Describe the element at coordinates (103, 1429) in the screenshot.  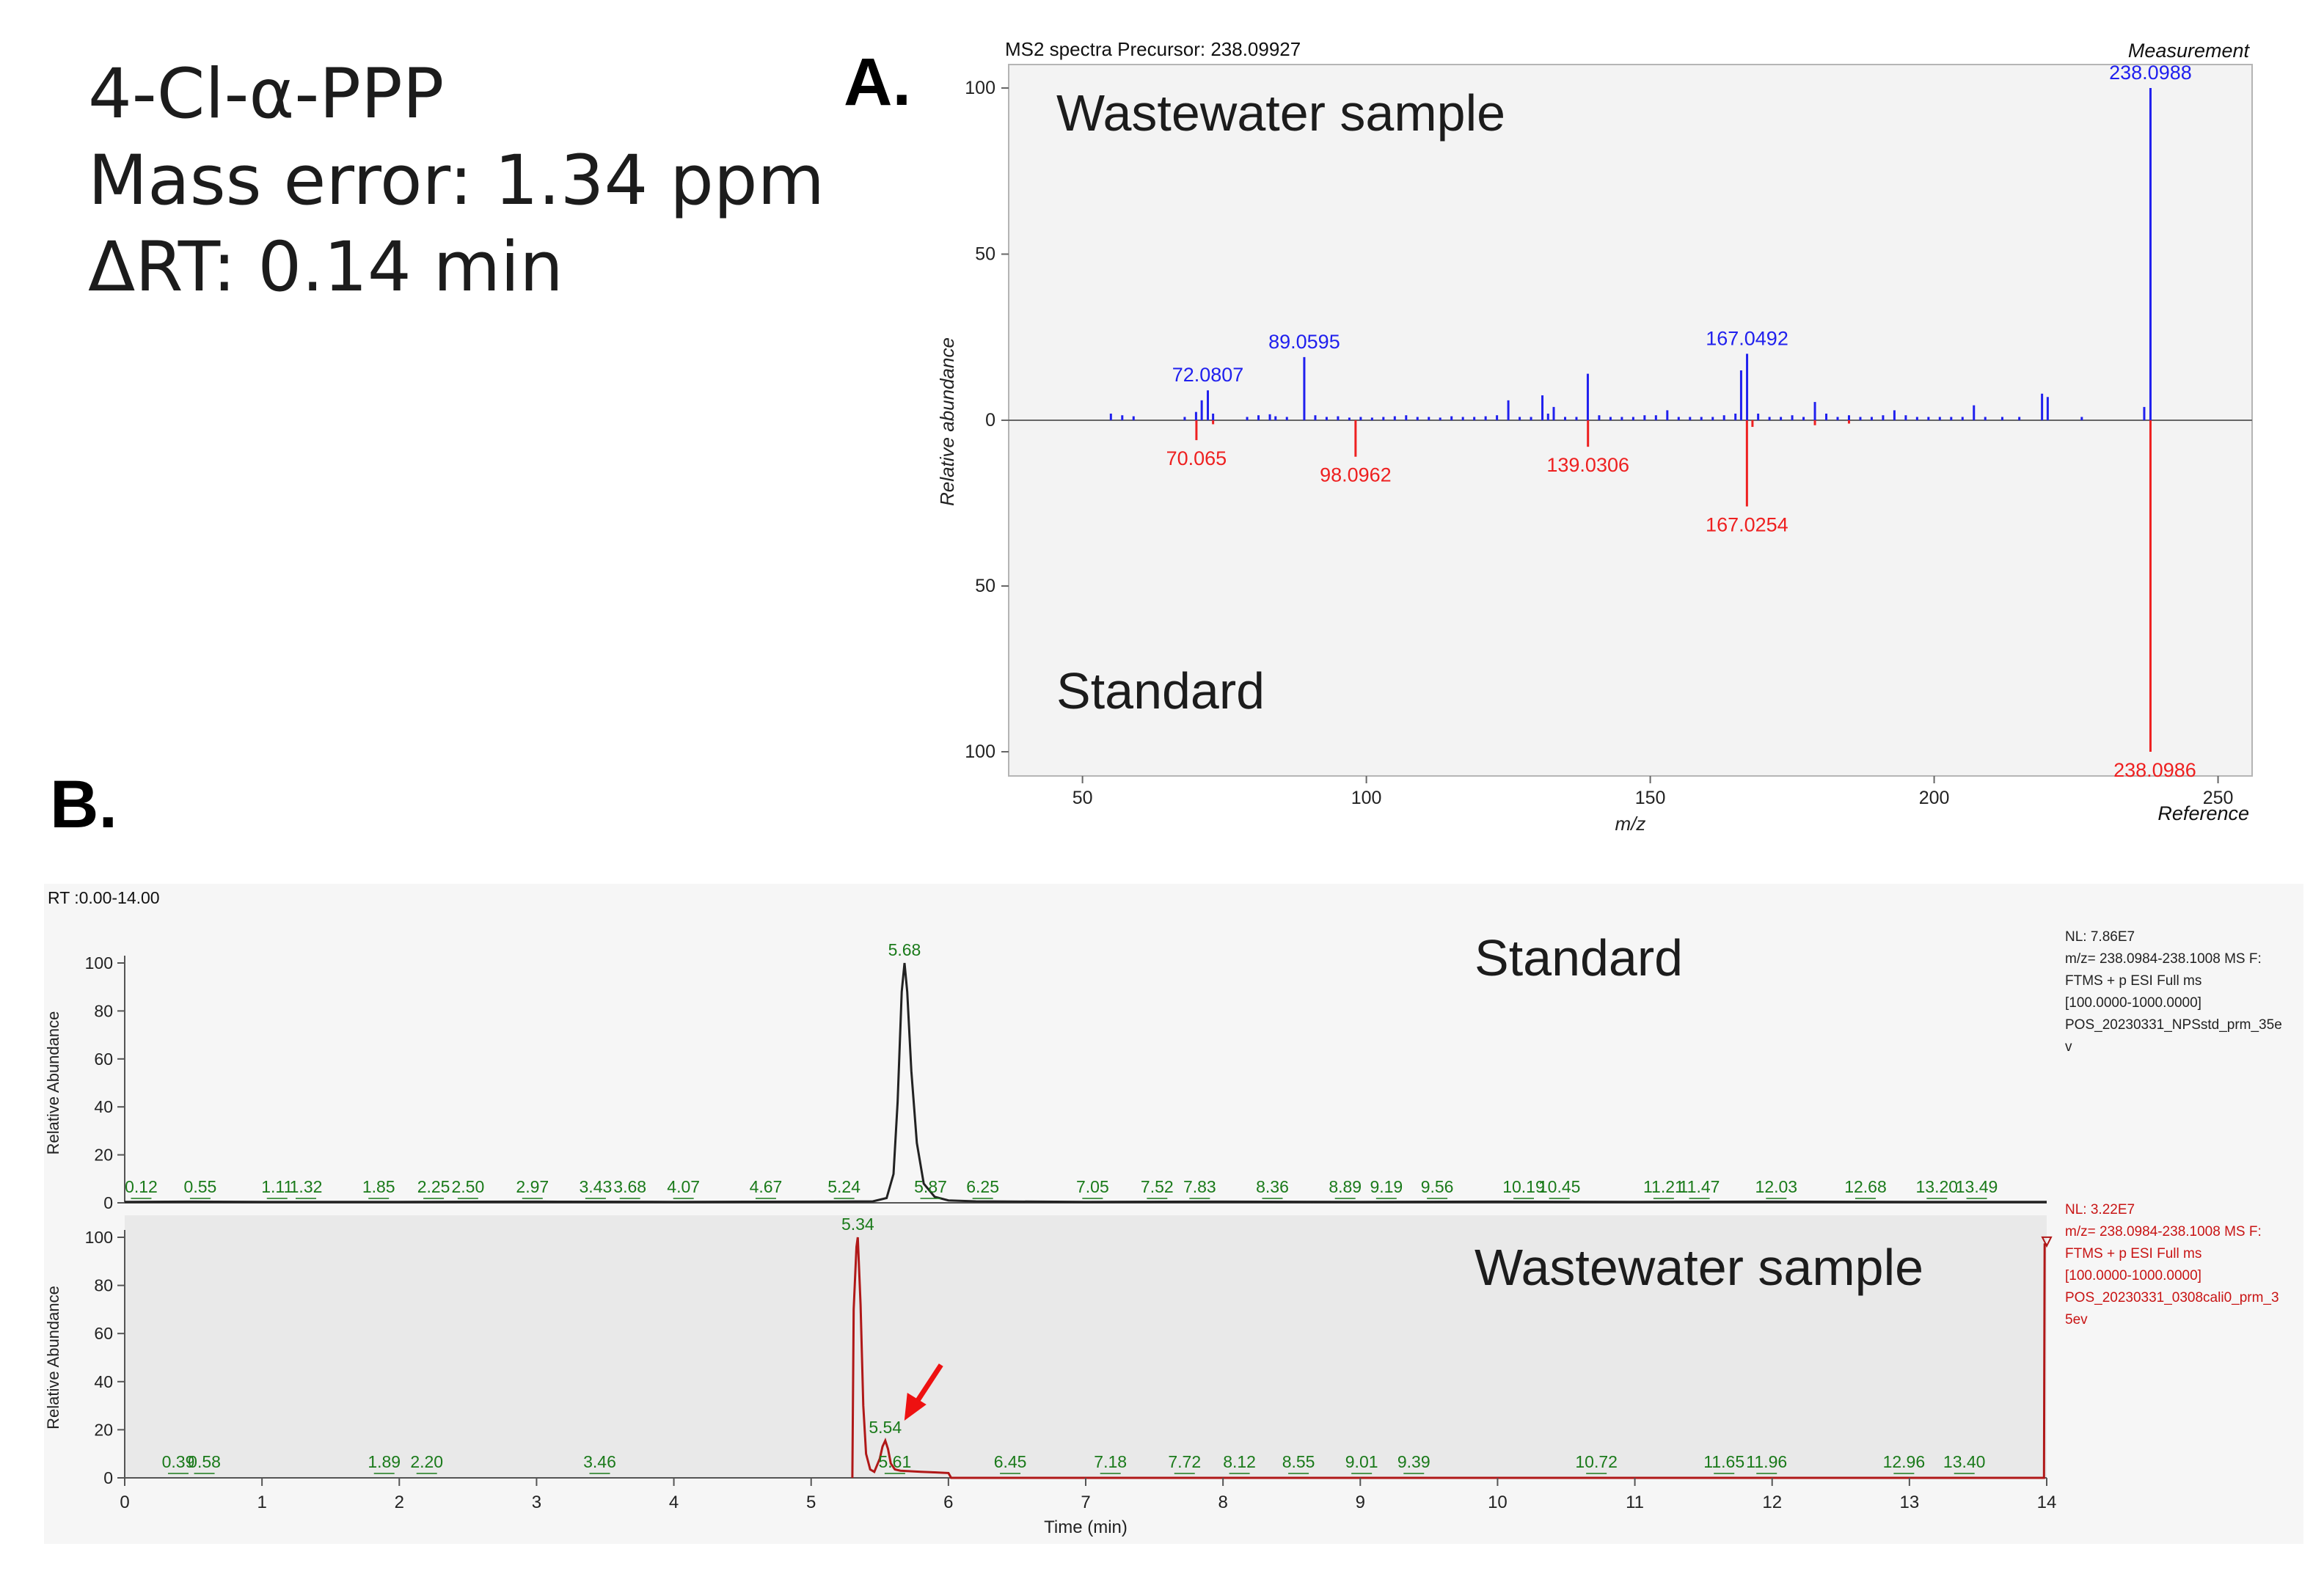
I see `wastewater-y-tick-label: 20` at that location.